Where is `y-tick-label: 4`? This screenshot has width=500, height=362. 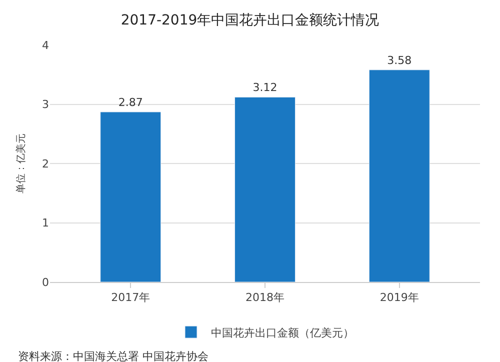
y-tick-label: 4 is located at coordinates (45, 45).